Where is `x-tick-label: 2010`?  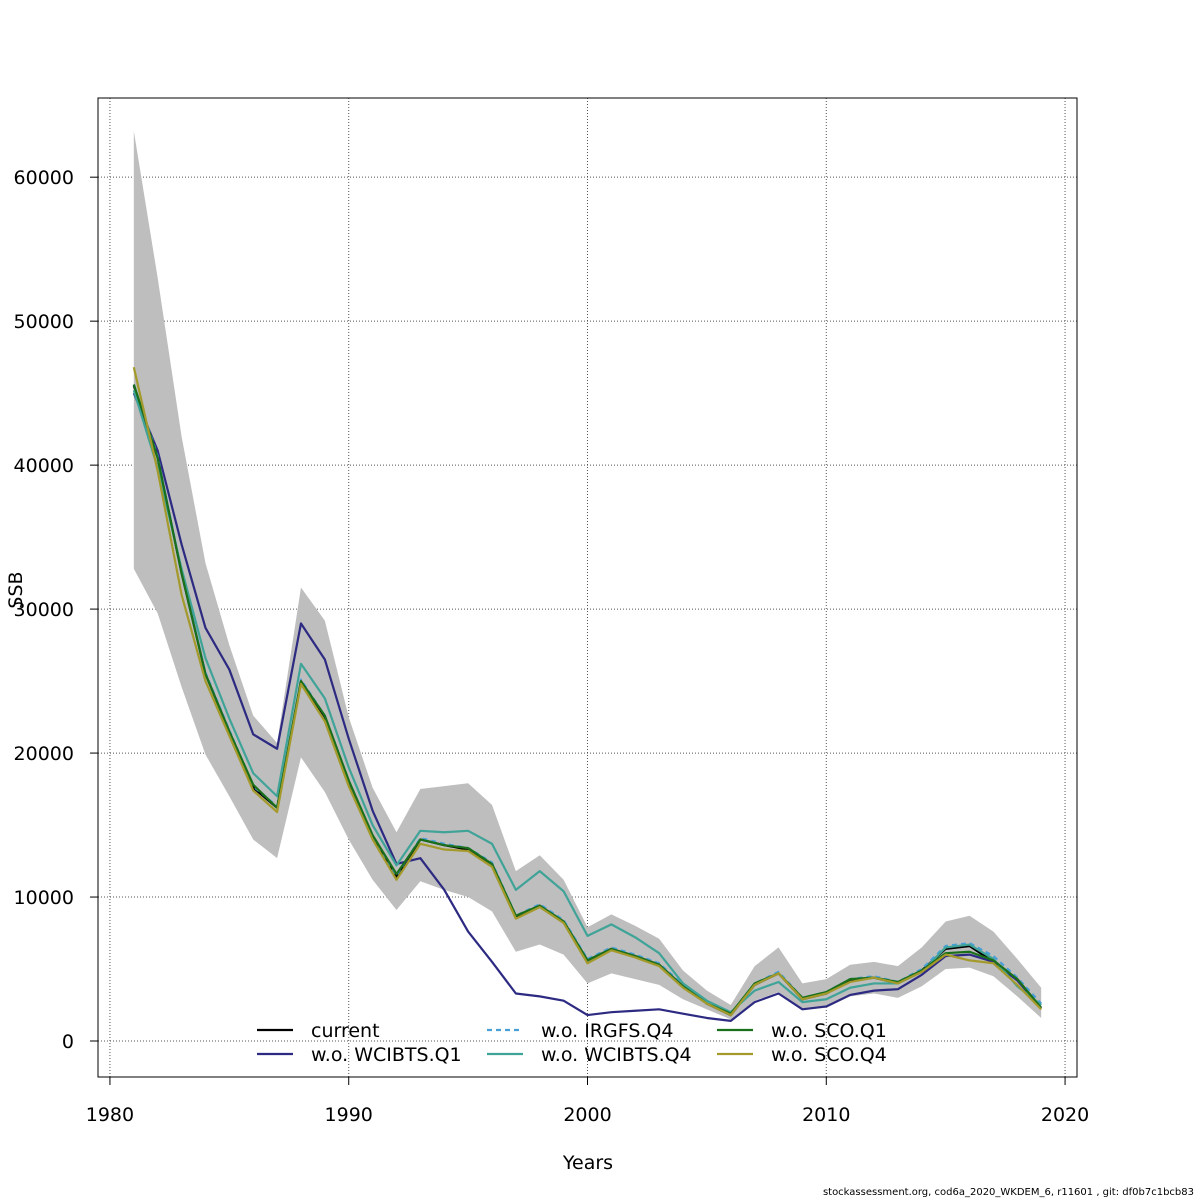 x-tick-label: 2010 is located at coordinates (826, 1115).